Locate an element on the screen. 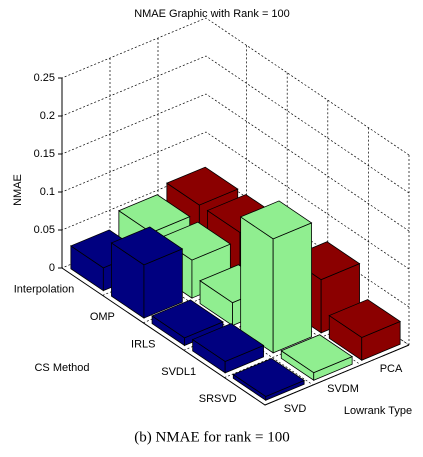  y-tick-label: SVD is located at coordinates (295, 409).